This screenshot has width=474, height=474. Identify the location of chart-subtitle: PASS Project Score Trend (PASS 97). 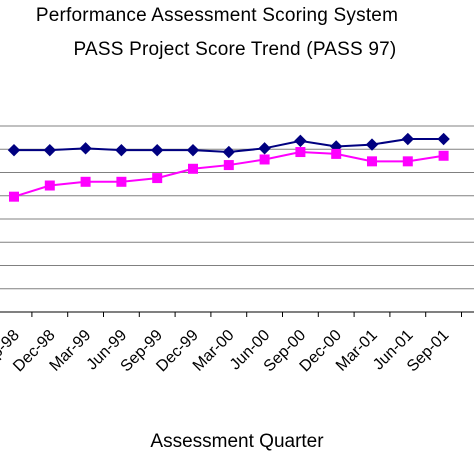
(235, 49).